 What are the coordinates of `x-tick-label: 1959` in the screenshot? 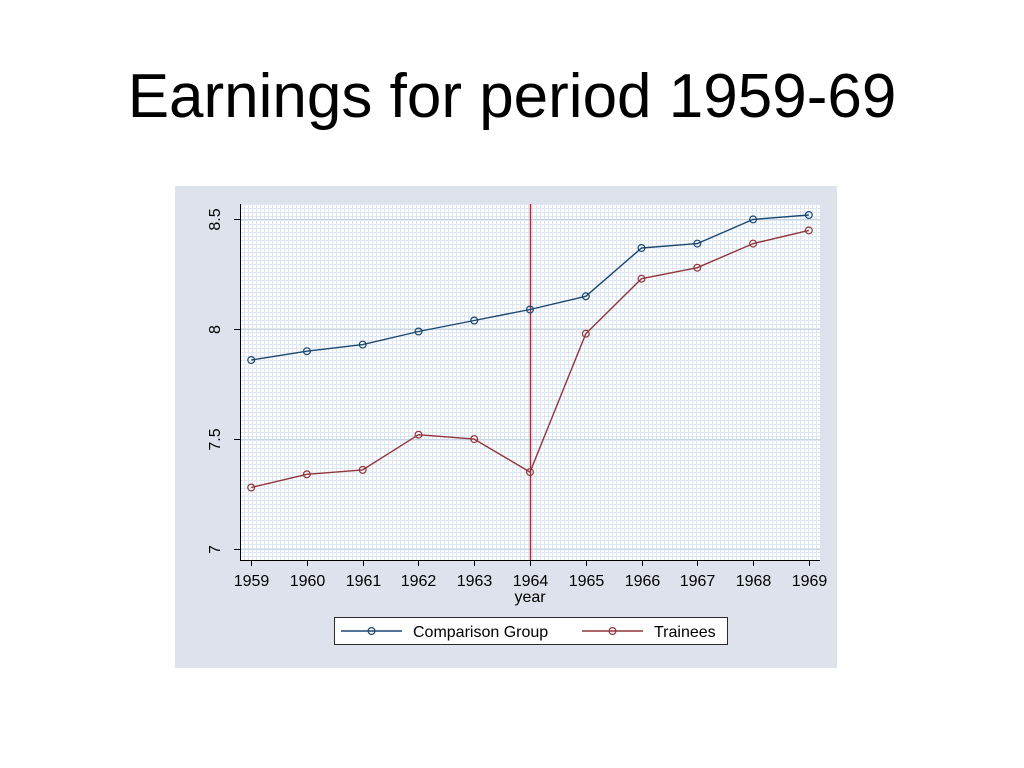 It's located at (252, 581).